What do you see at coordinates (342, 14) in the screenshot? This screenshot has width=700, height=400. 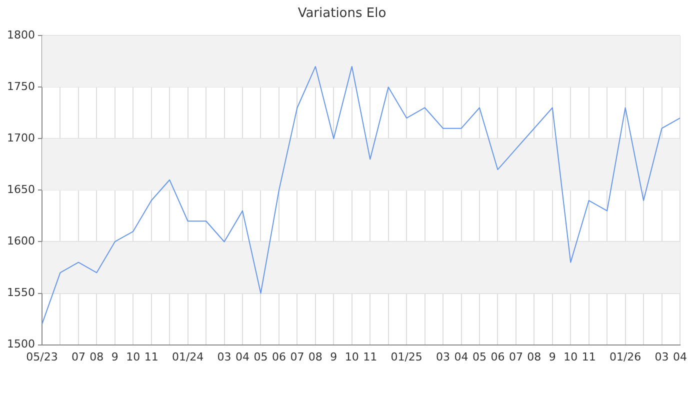 I see `chart-title: Variations Elo` at bounding box center [342, 14].